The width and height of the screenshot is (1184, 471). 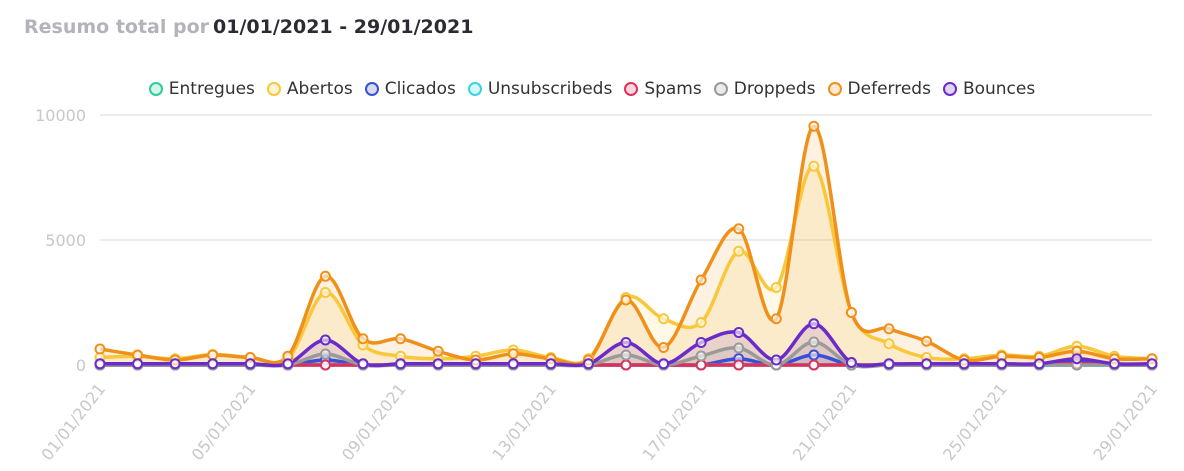 What do you see at coordinates (211, 89) in the screenshot?
I see `legend-label: Entregues` at bounding box center [211, 89].